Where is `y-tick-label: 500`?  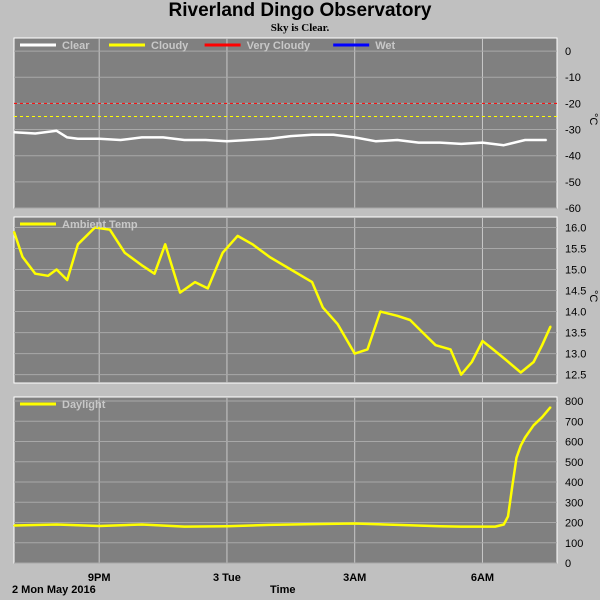
y-tick-label: 500 is located at coordinates (574, 463).